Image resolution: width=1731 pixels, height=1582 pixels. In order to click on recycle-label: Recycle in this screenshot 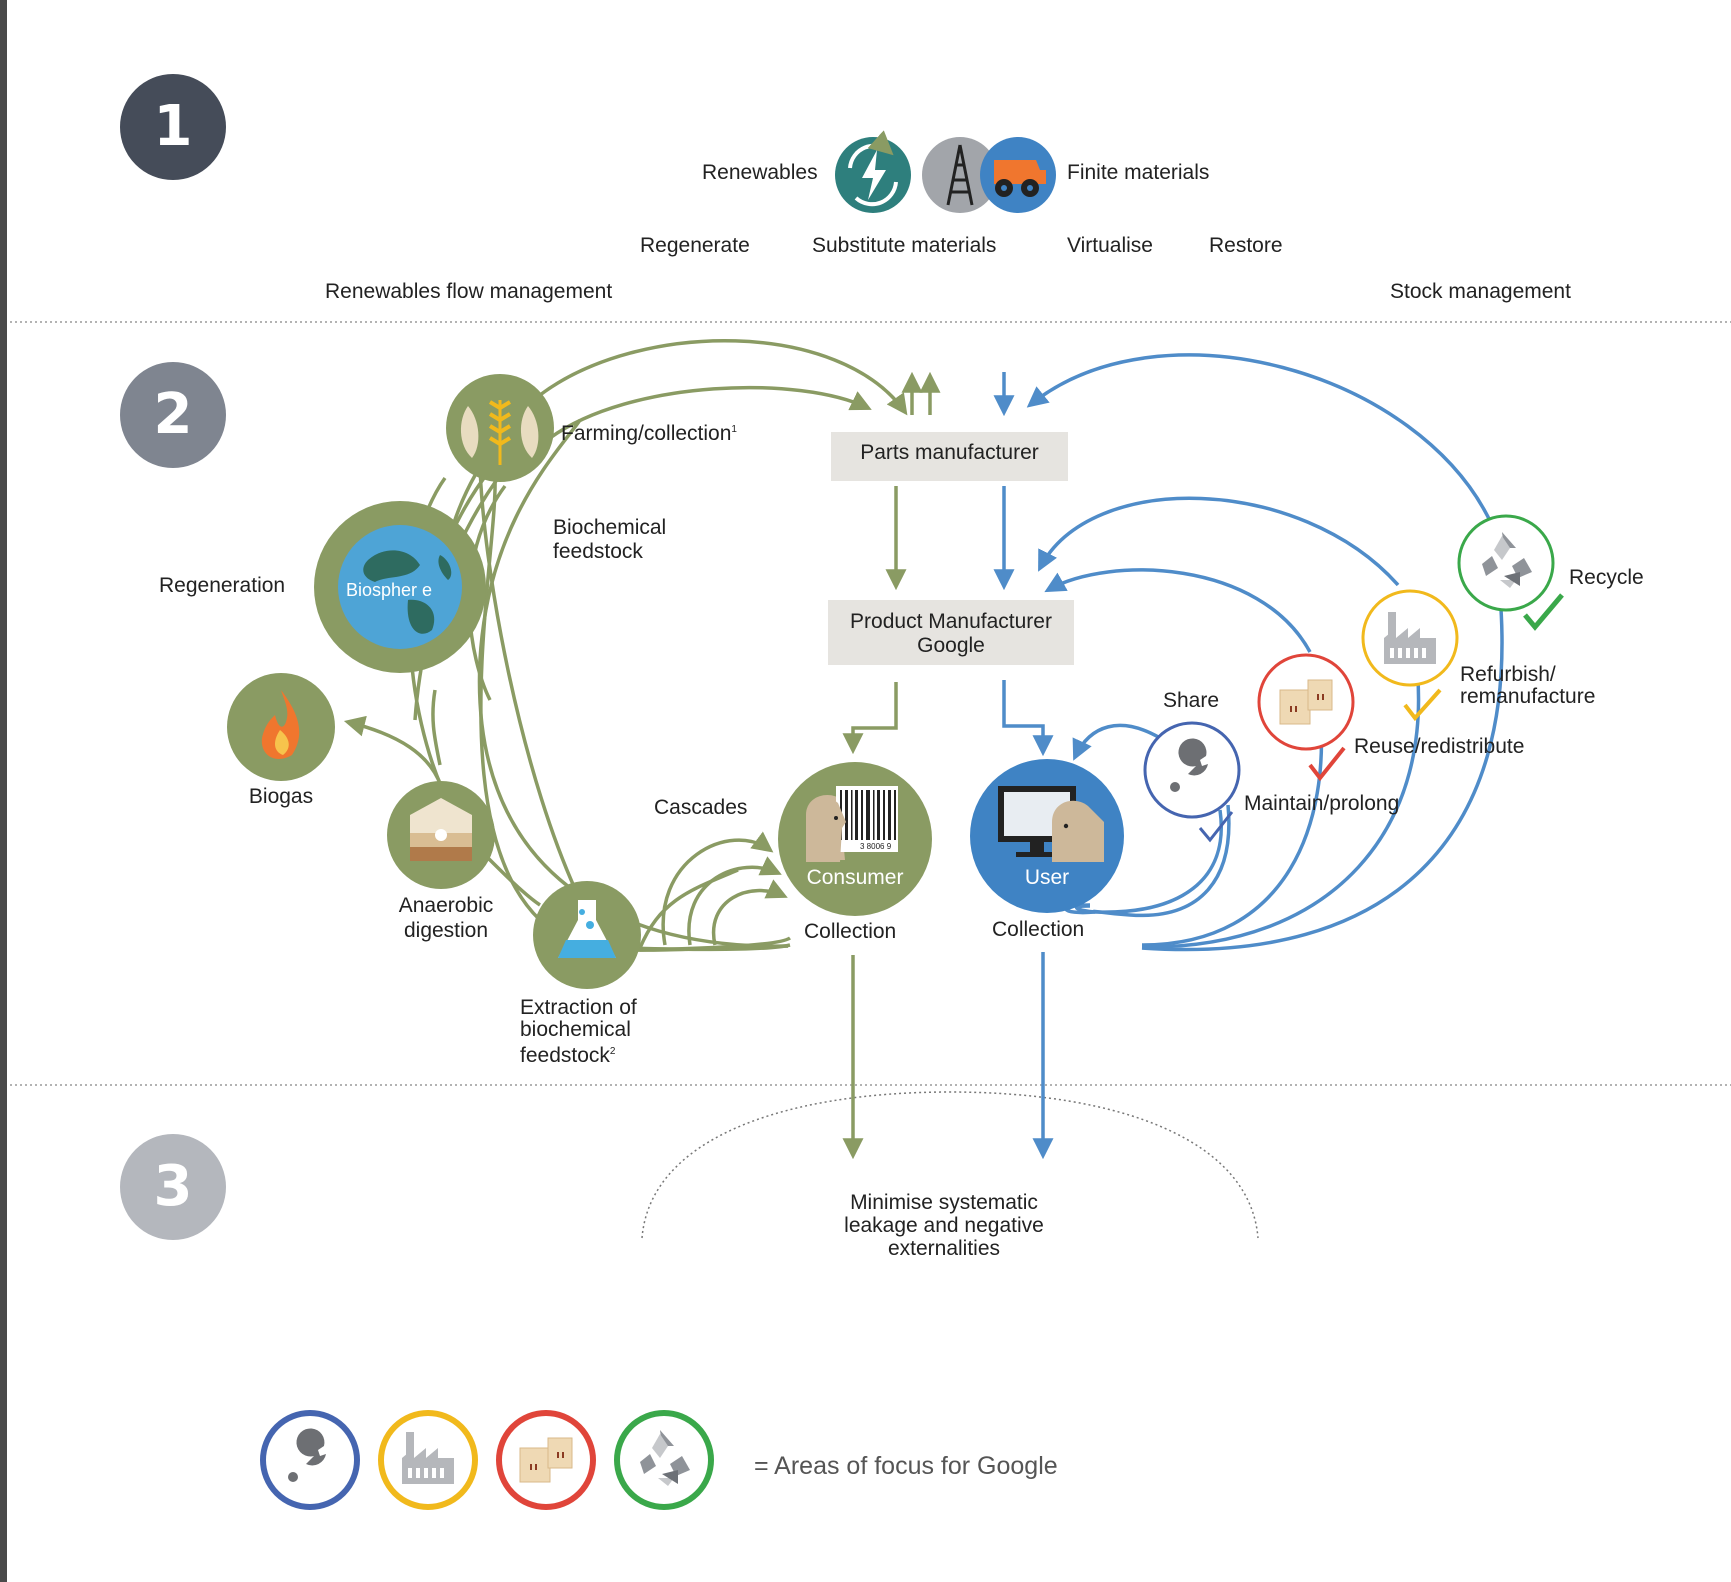, I will do `click(1606, 577)`.